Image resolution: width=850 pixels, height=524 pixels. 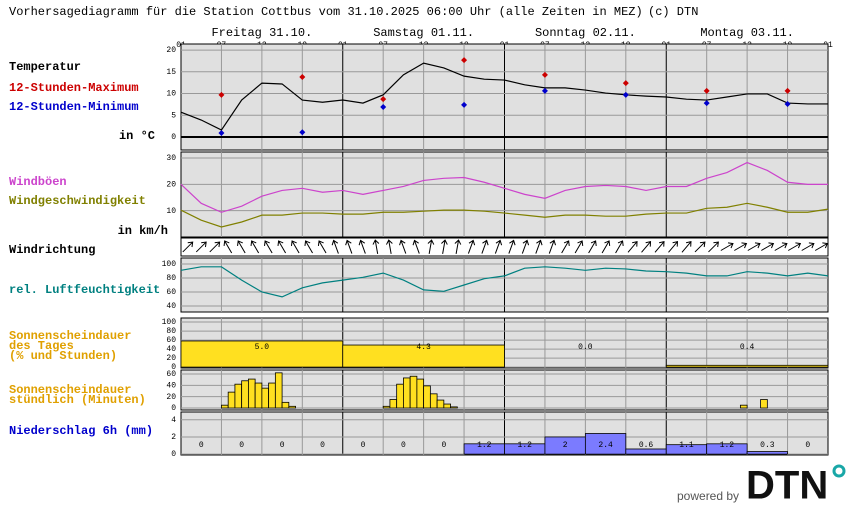 I want to click on y-tick-label: 100, so click(x=169, y=322).